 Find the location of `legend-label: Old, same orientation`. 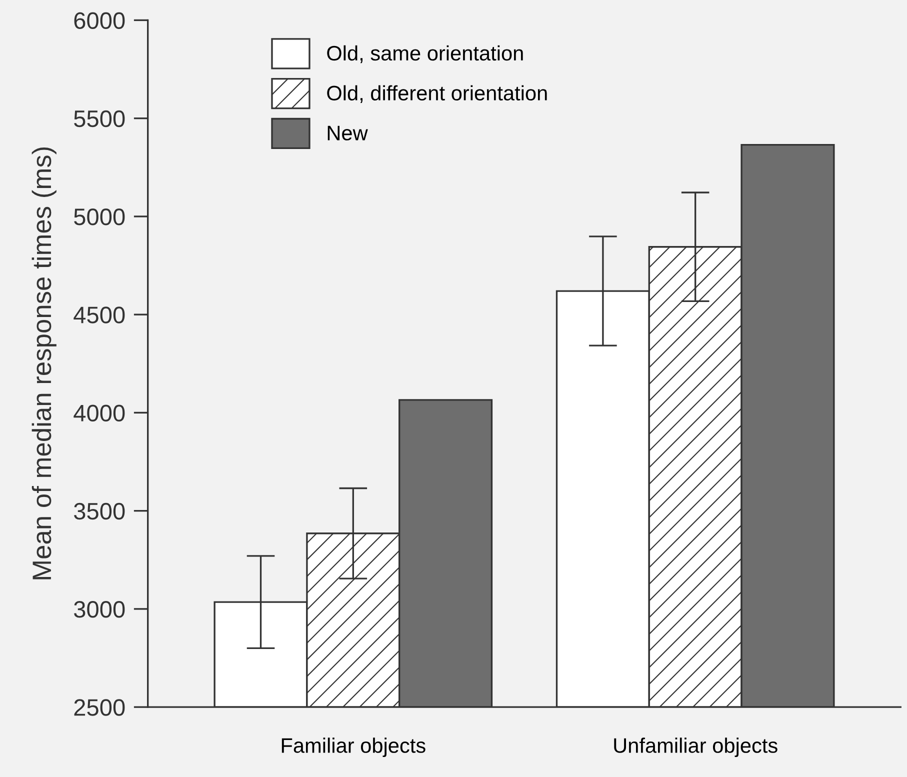

legend-label: Old, same orientation is located at coordinates (425, 54).